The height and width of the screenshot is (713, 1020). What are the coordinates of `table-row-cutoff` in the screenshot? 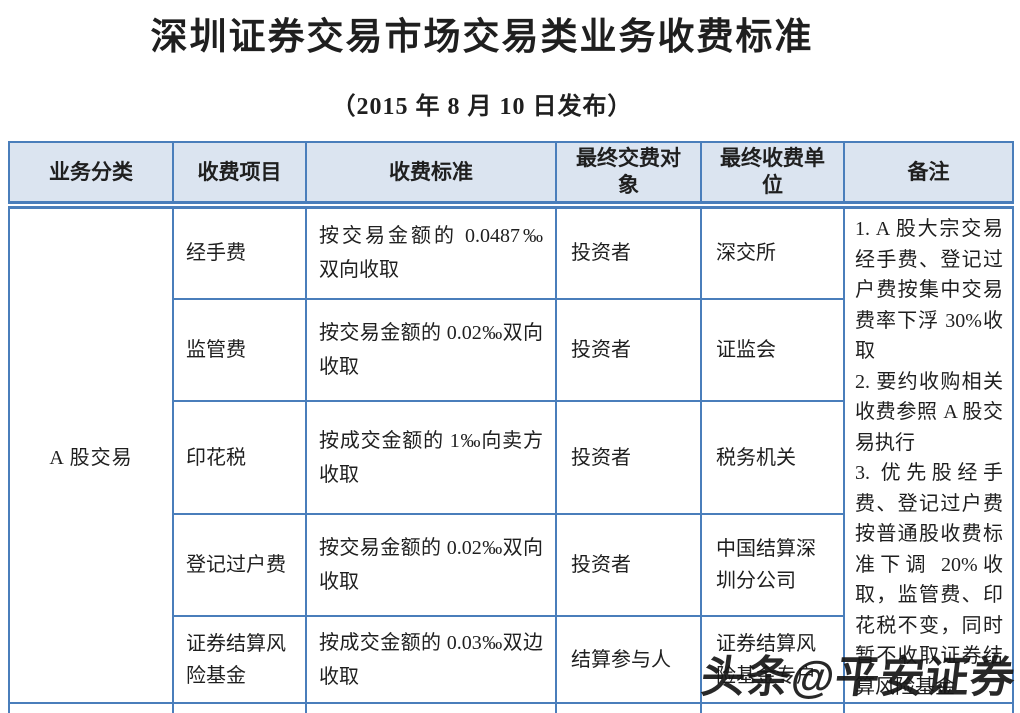 It's located at (511, 707).